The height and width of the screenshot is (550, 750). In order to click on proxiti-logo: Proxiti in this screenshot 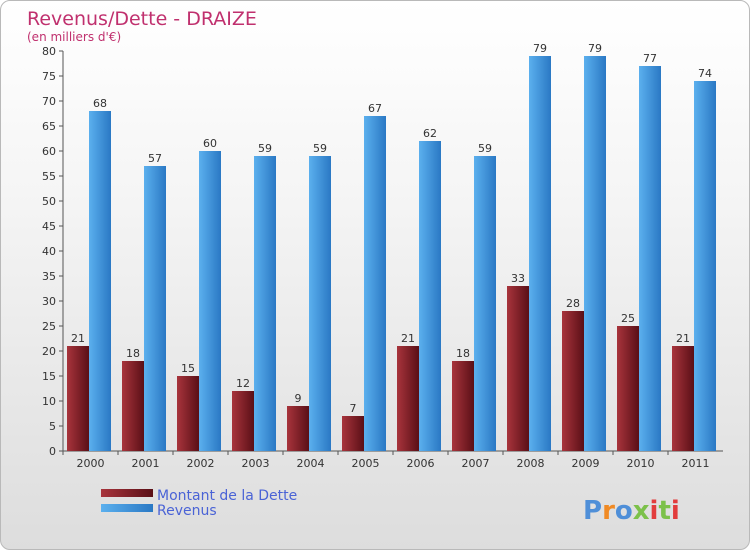, I will do `click(631, 511)`.